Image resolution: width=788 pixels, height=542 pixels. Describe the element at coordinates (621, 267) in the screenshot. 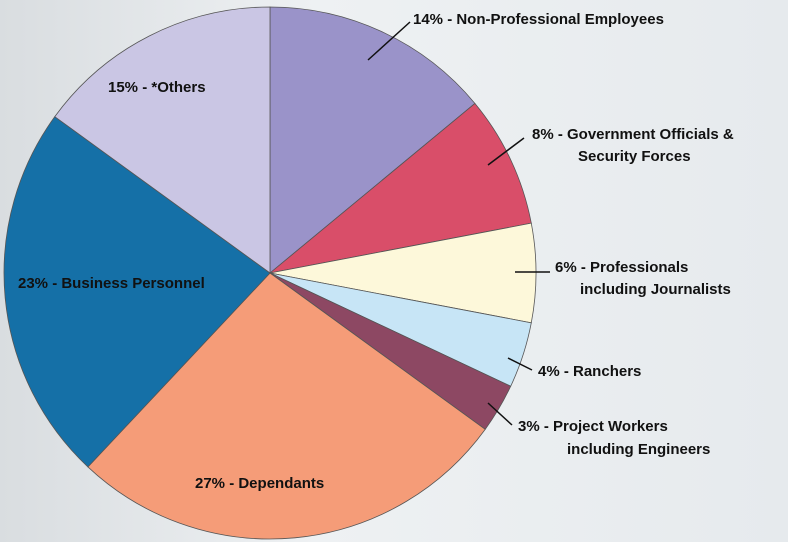

I see `data-label: 6% - Professionals` at that location.